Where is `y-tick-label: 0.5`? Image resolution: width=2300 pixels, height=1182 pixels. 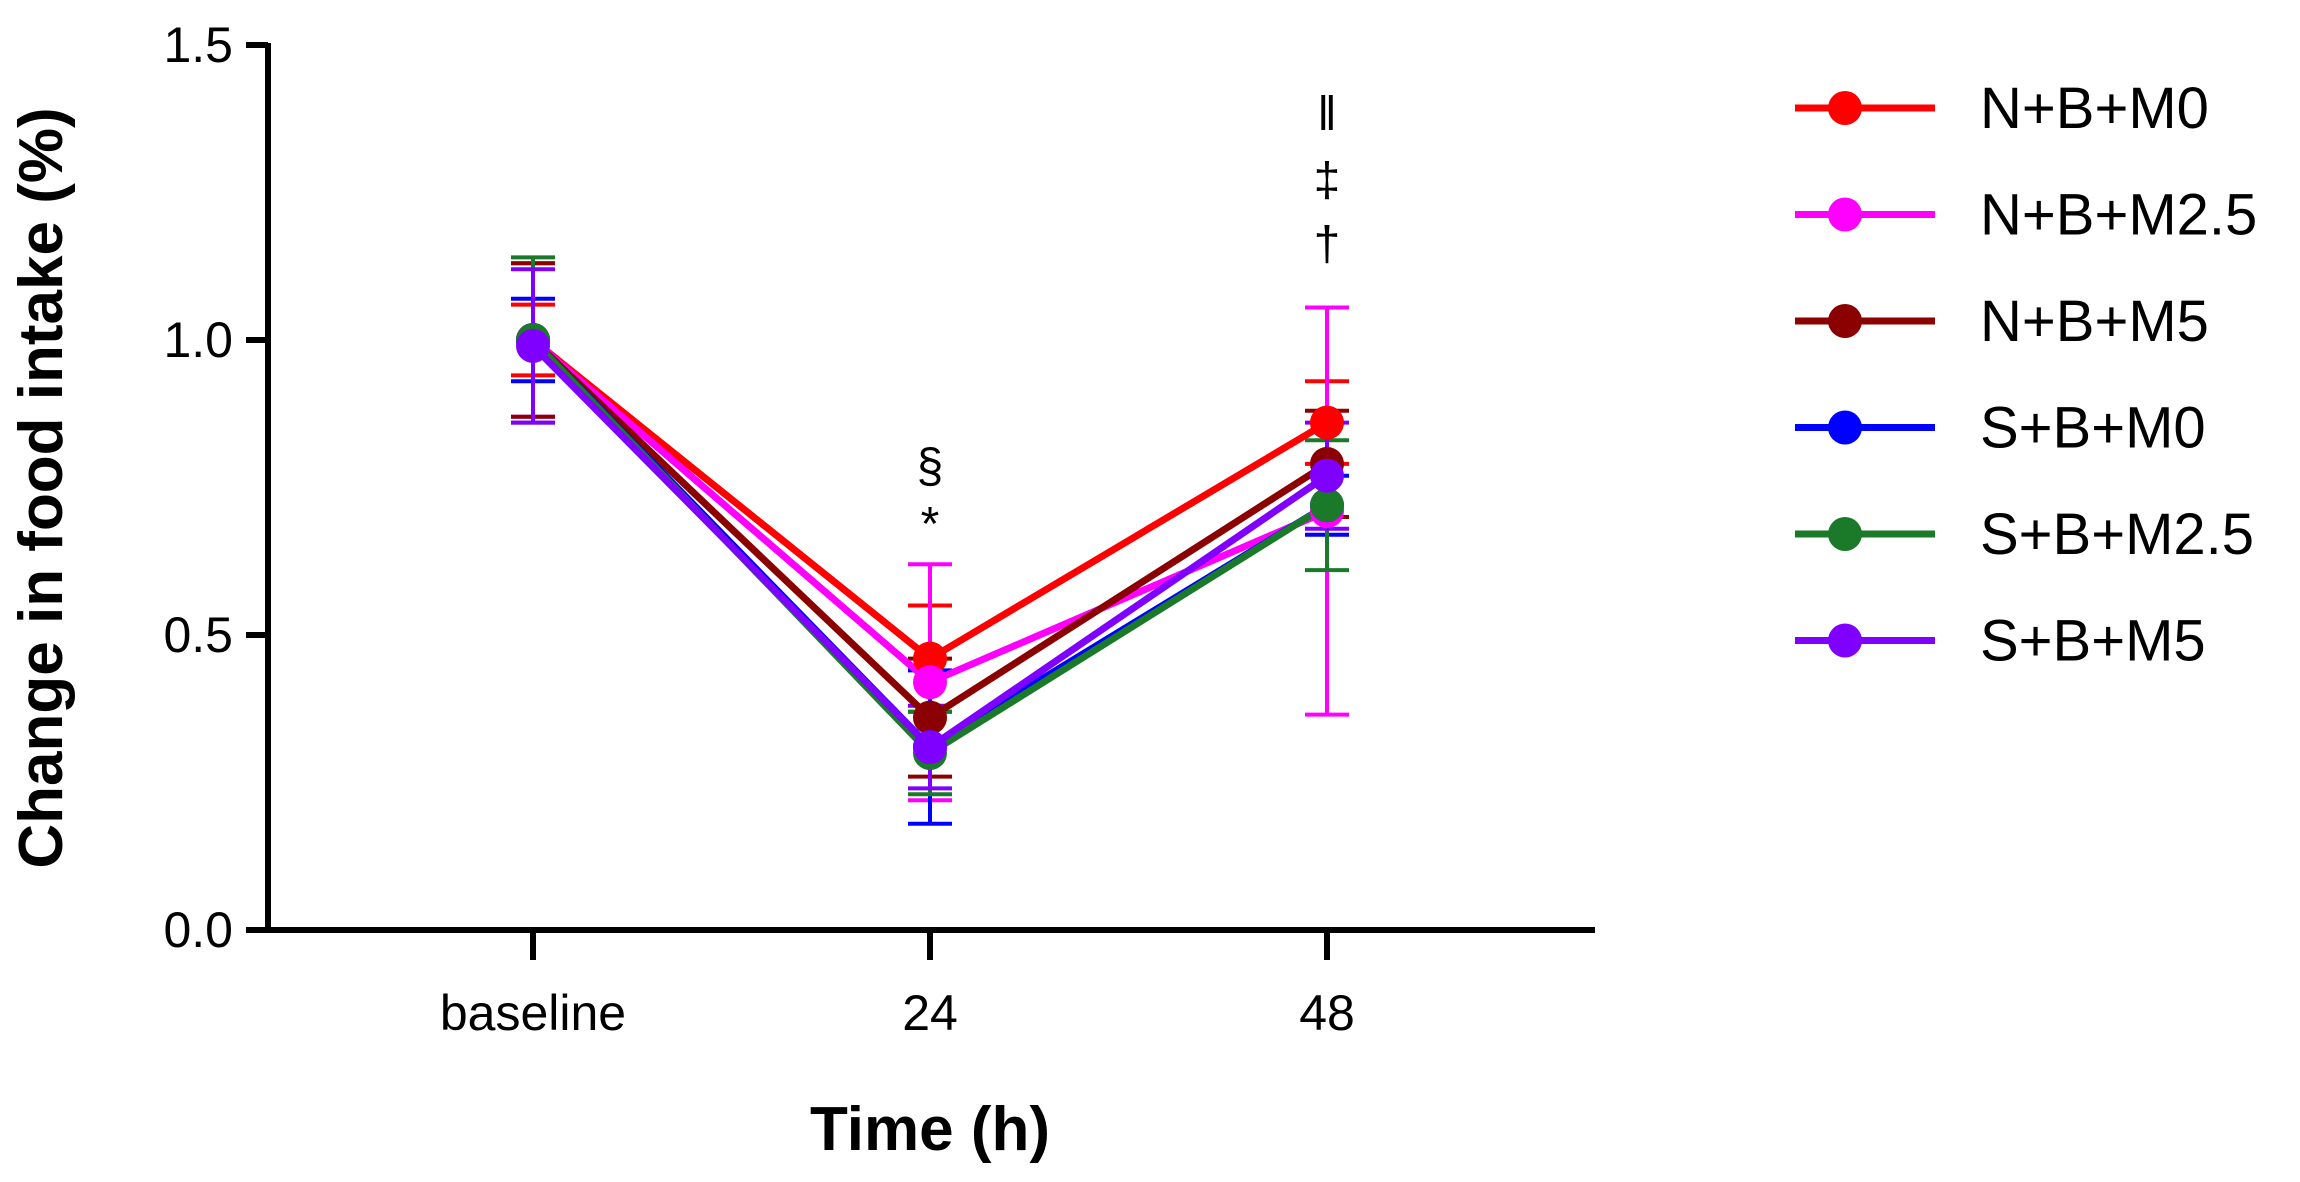 y-tick-label: 0.5 is located at coordinates (198, 635).